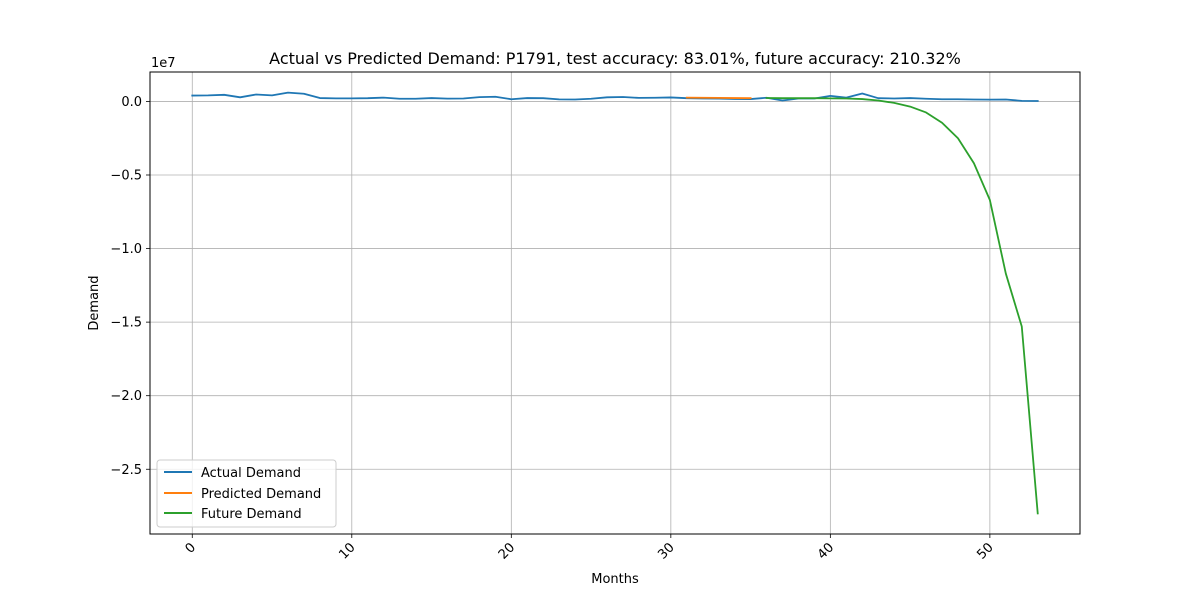 The image size is (1200, 600). I want to click on y-offset-label: 1e7, so click(163, 63).